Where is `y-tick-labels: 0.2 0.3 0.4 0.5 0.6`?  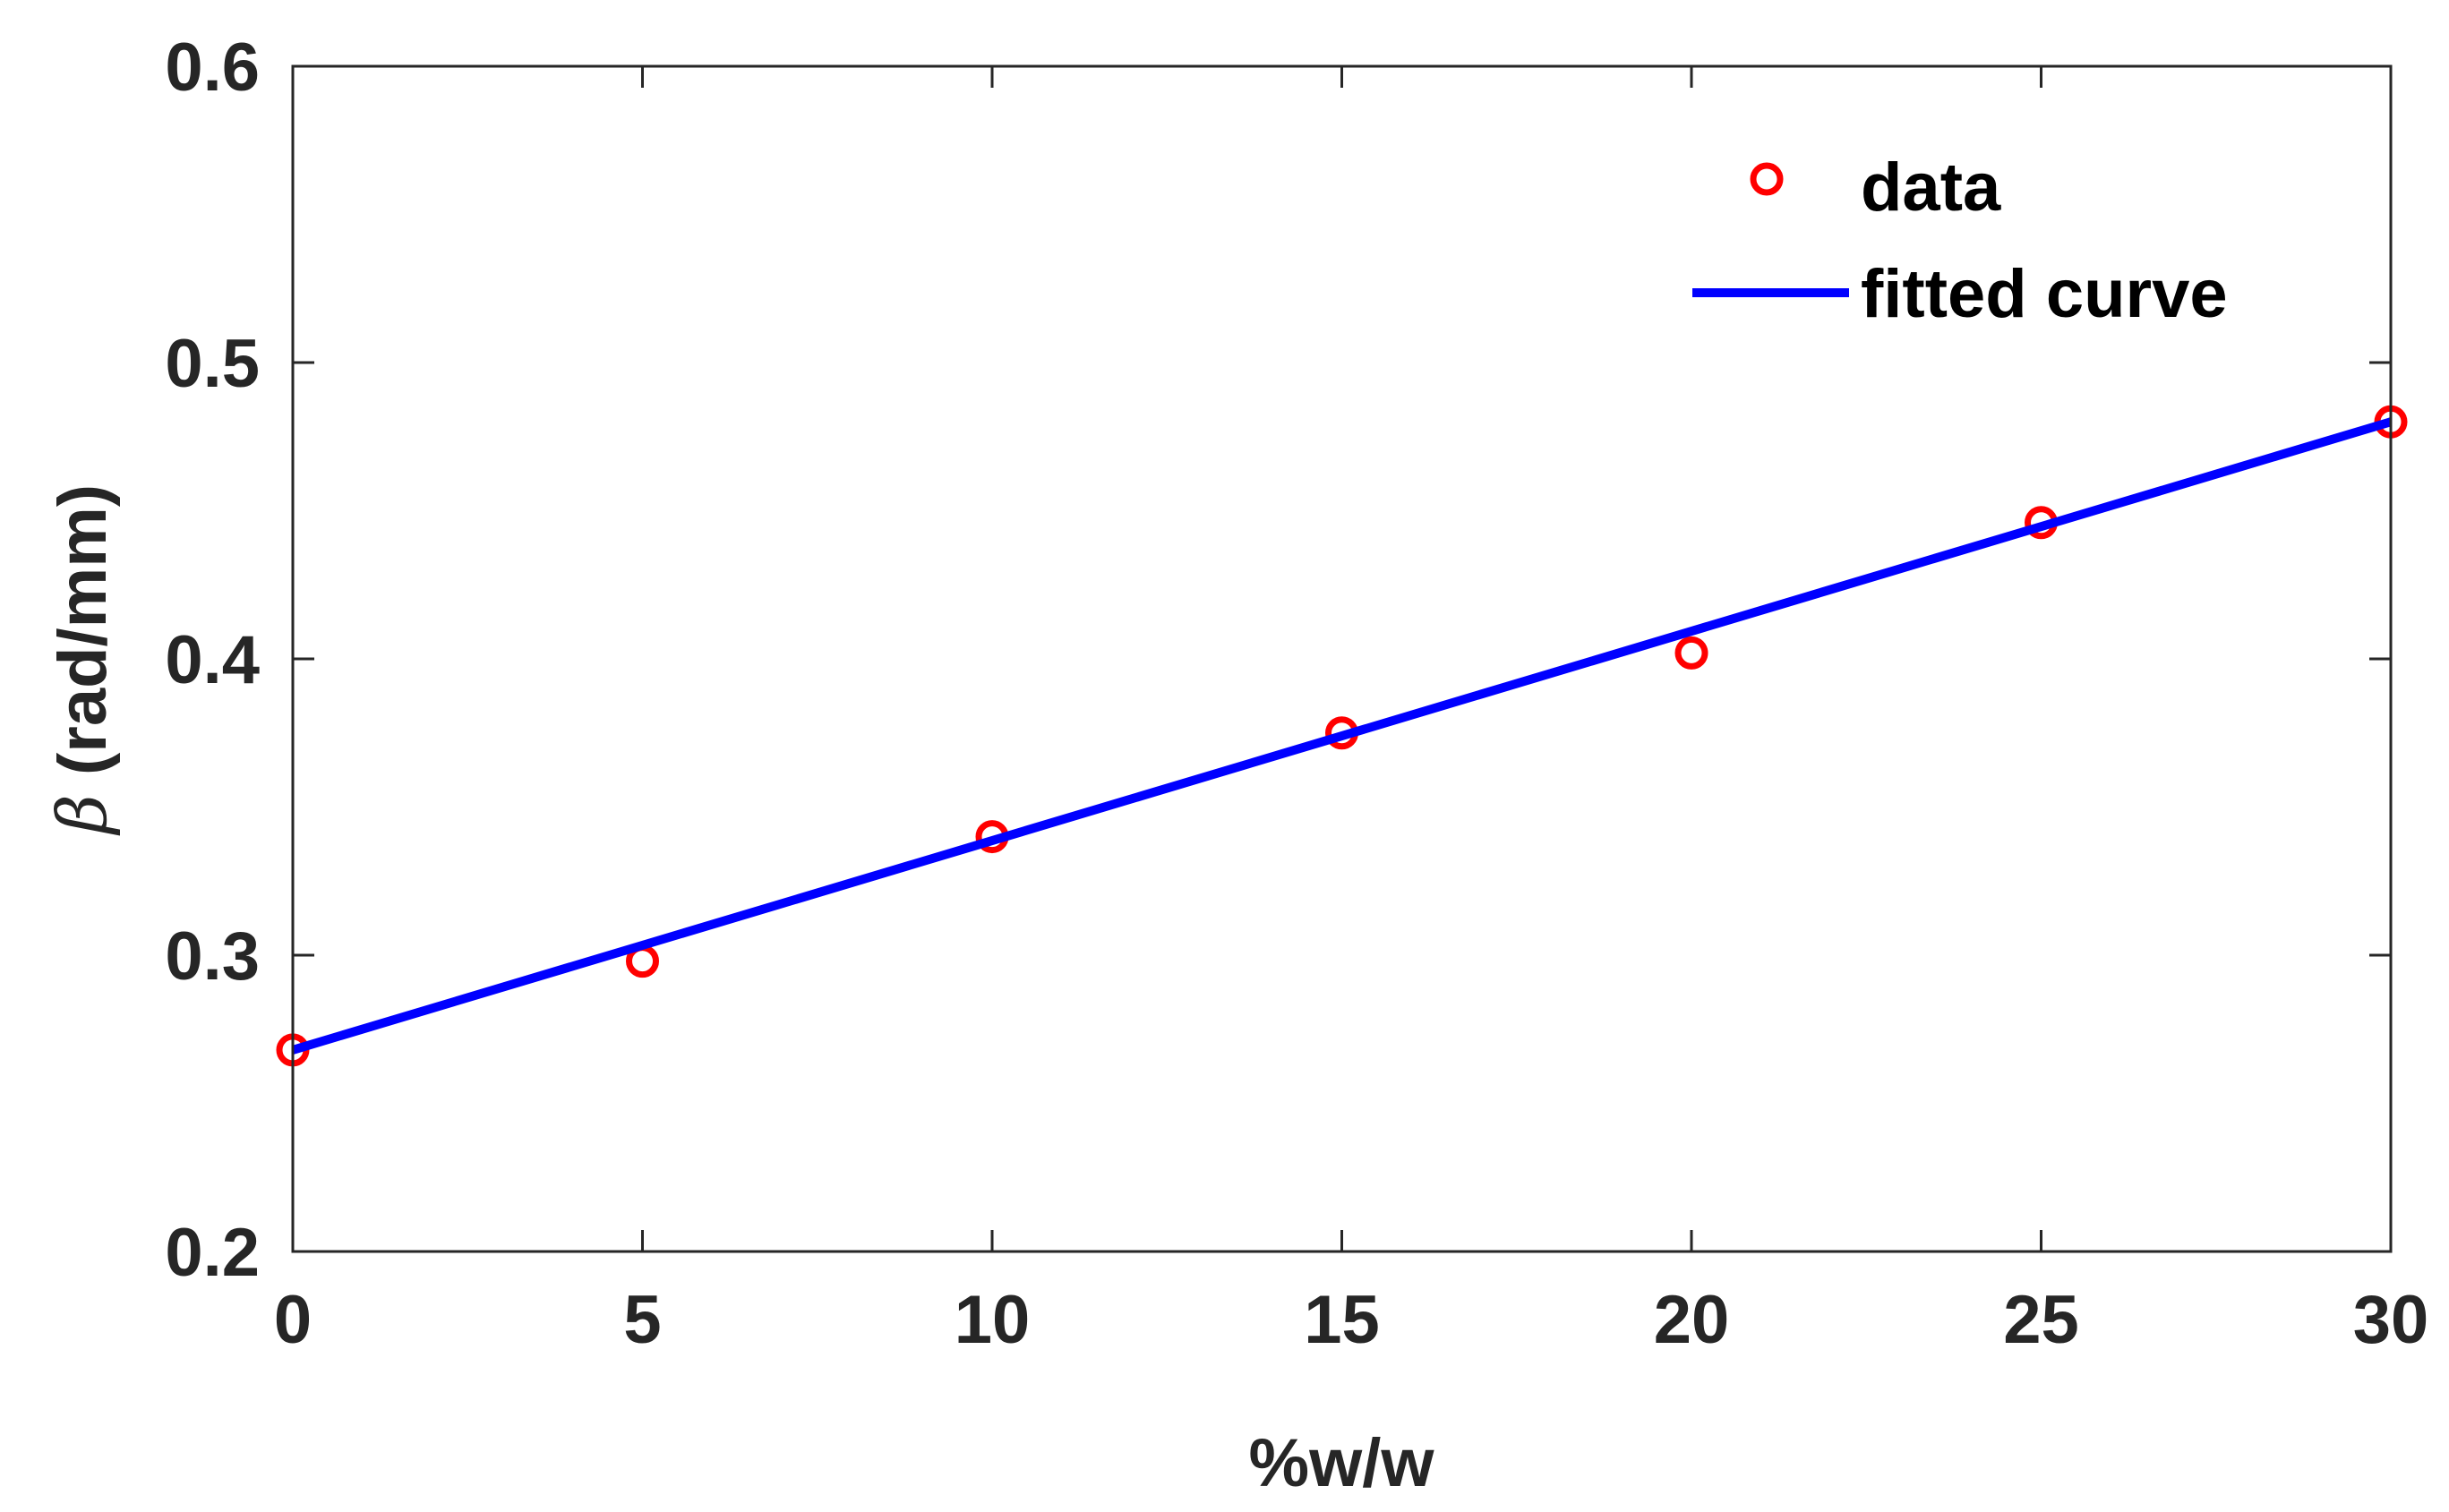 y-tick-labels: 0.2 0.3 0.4 0.5 0.6 is located at coordinates (212, 660).